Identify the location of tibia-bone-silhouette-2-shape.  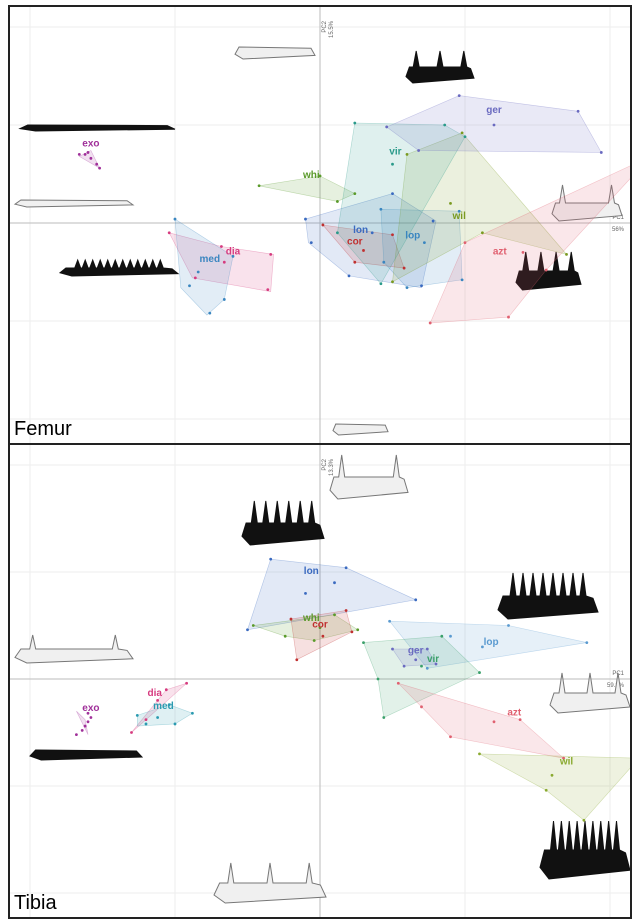
(548, 596).